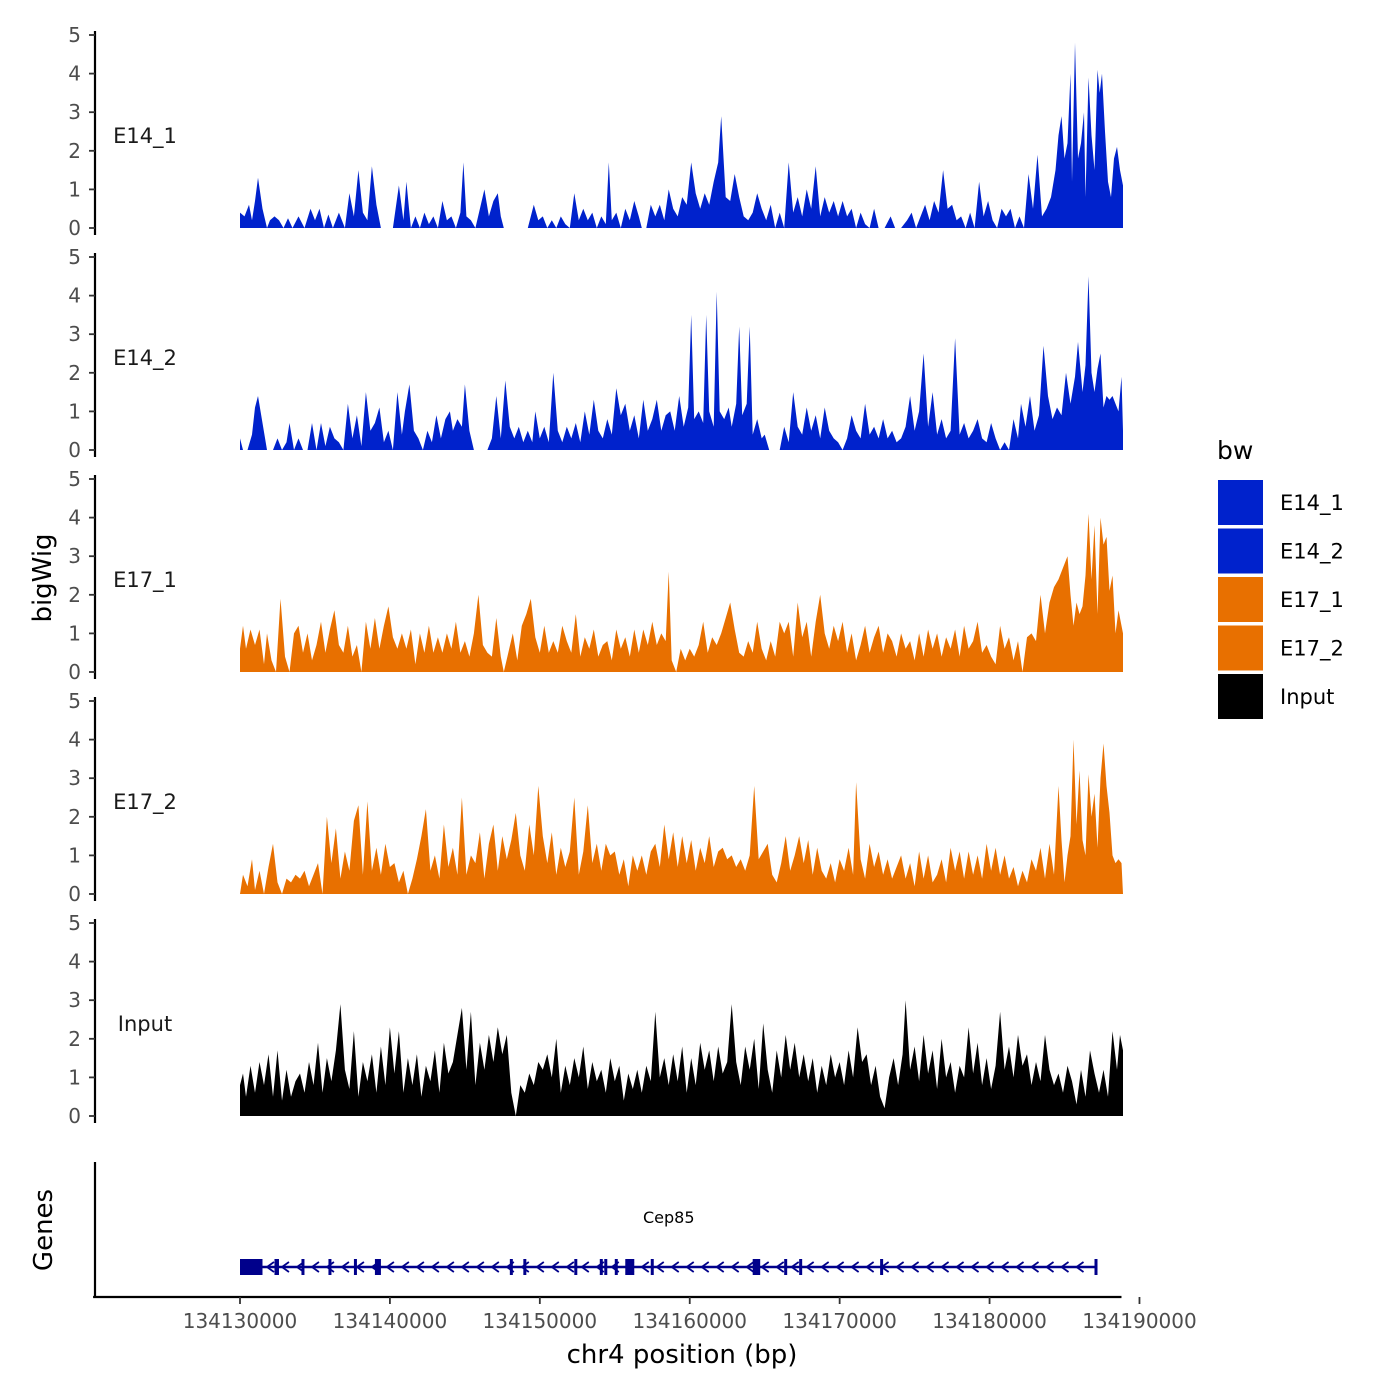 This screenshot has width=1400, height=1400. What do you see at coordinates (145, 1024) in the screenshot?
I see `panel-label: Input` at bounding box center [145, 1024].